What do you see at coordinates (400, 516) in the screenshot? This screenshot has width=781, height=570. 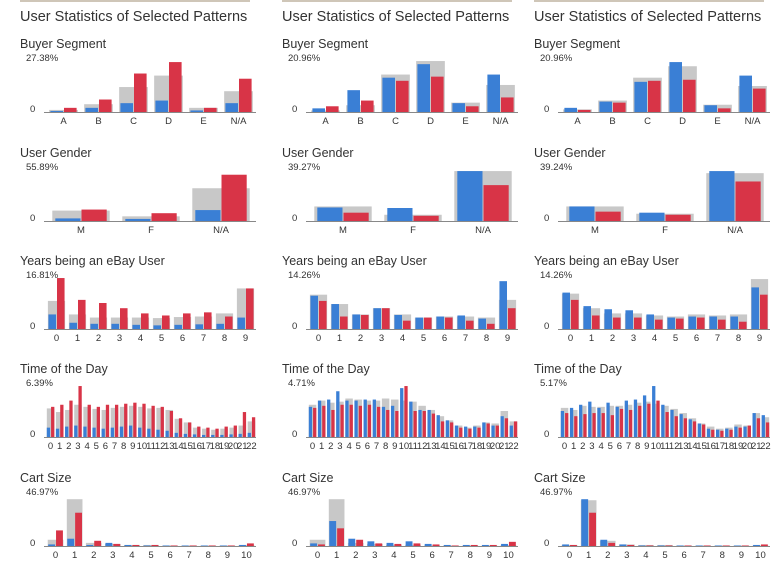 I see `cart-chart: Cart Size 46.97% 0 0 1 2 3 4 5 6 7 8 9 10` at bounding box center [400, 516].